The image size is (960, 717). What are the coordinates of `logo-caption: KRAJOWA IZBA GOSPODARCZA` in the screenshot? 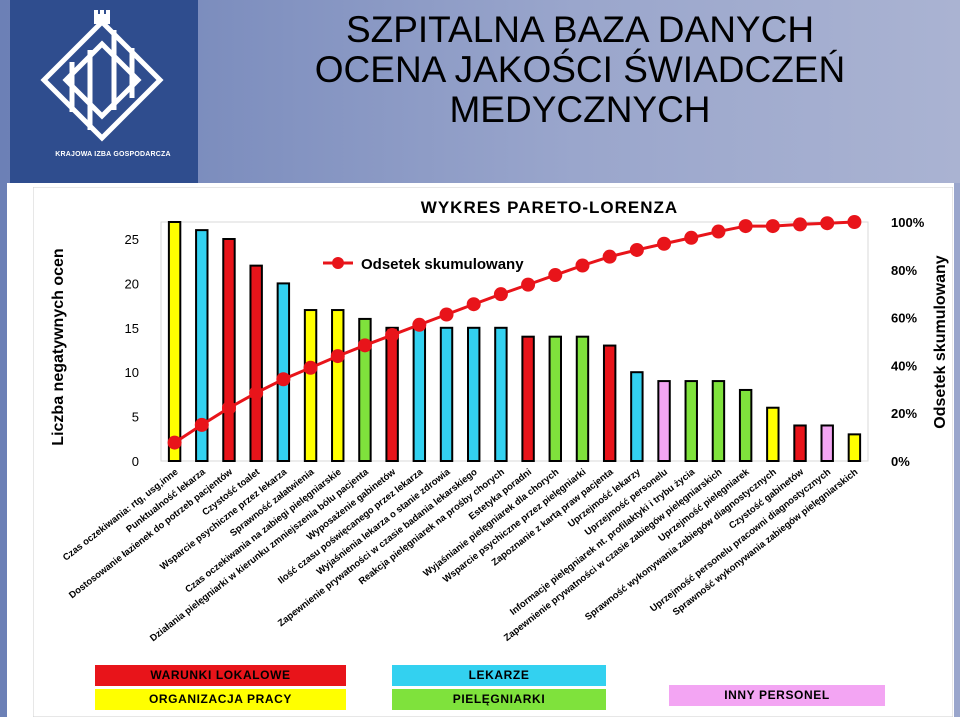 It's located at (113, 154).